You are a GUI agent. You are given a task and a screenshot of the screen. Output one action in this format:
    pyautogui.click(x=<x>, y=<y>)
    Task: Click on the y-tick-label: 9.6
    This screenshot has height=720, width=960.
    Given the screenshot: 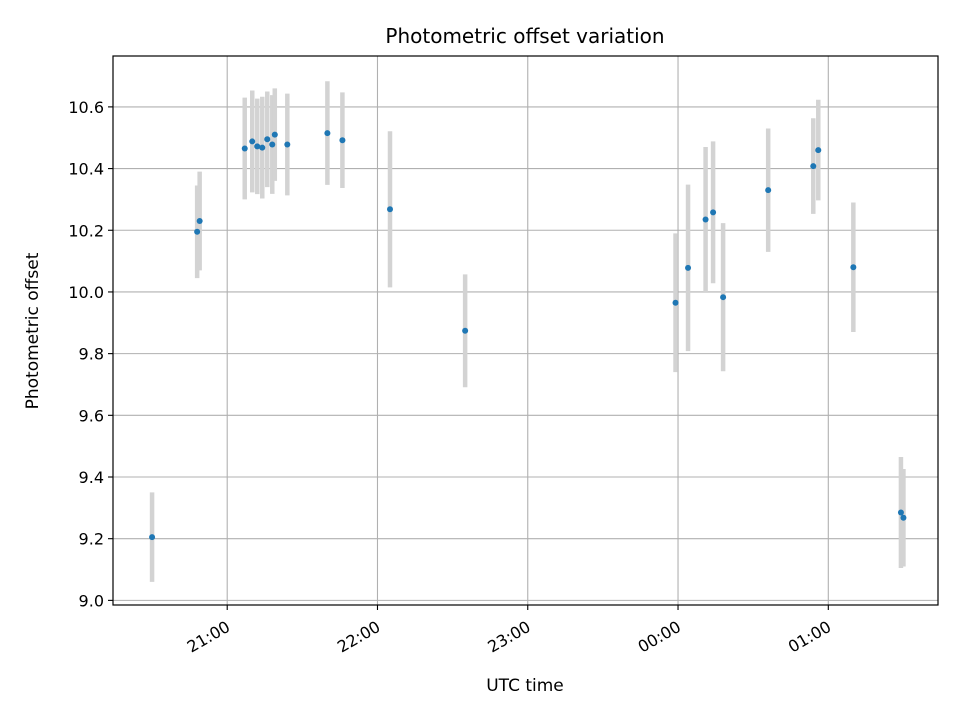 What is the action you would take?
    pyautogui.click(x=91, y=415)
    